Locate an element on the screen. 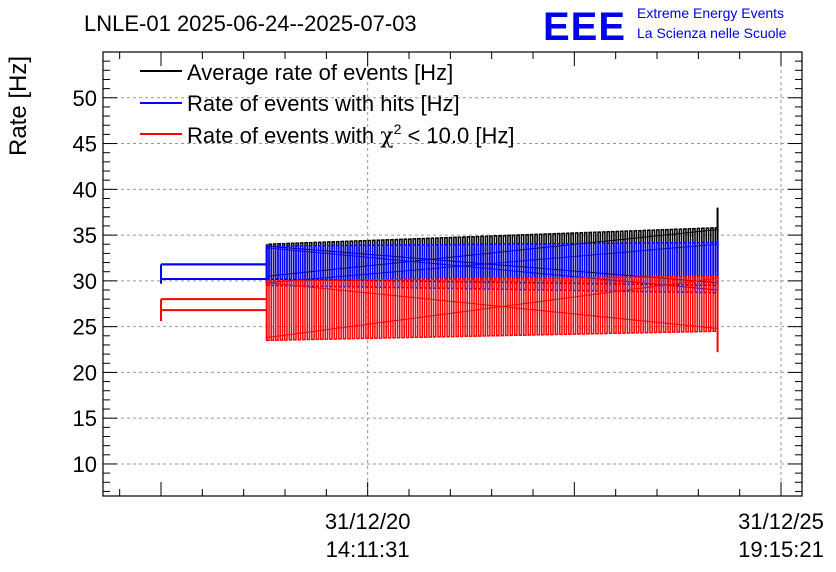 This screenshot has width=836, height=572. eee-logo-line2: La Scienza nelle Scuole is located at coordinates (712, 33).